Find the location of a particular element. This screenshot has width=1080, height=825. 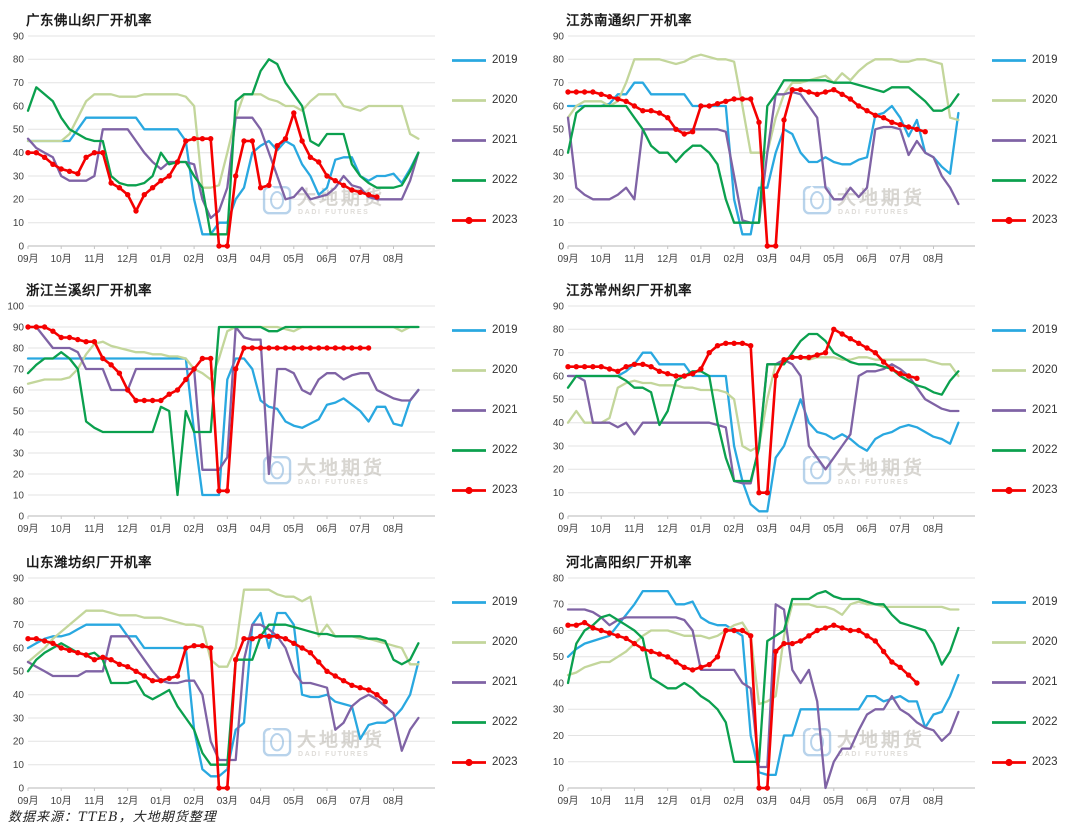

legend-label: 2022 is located at coordinates (505, 180).